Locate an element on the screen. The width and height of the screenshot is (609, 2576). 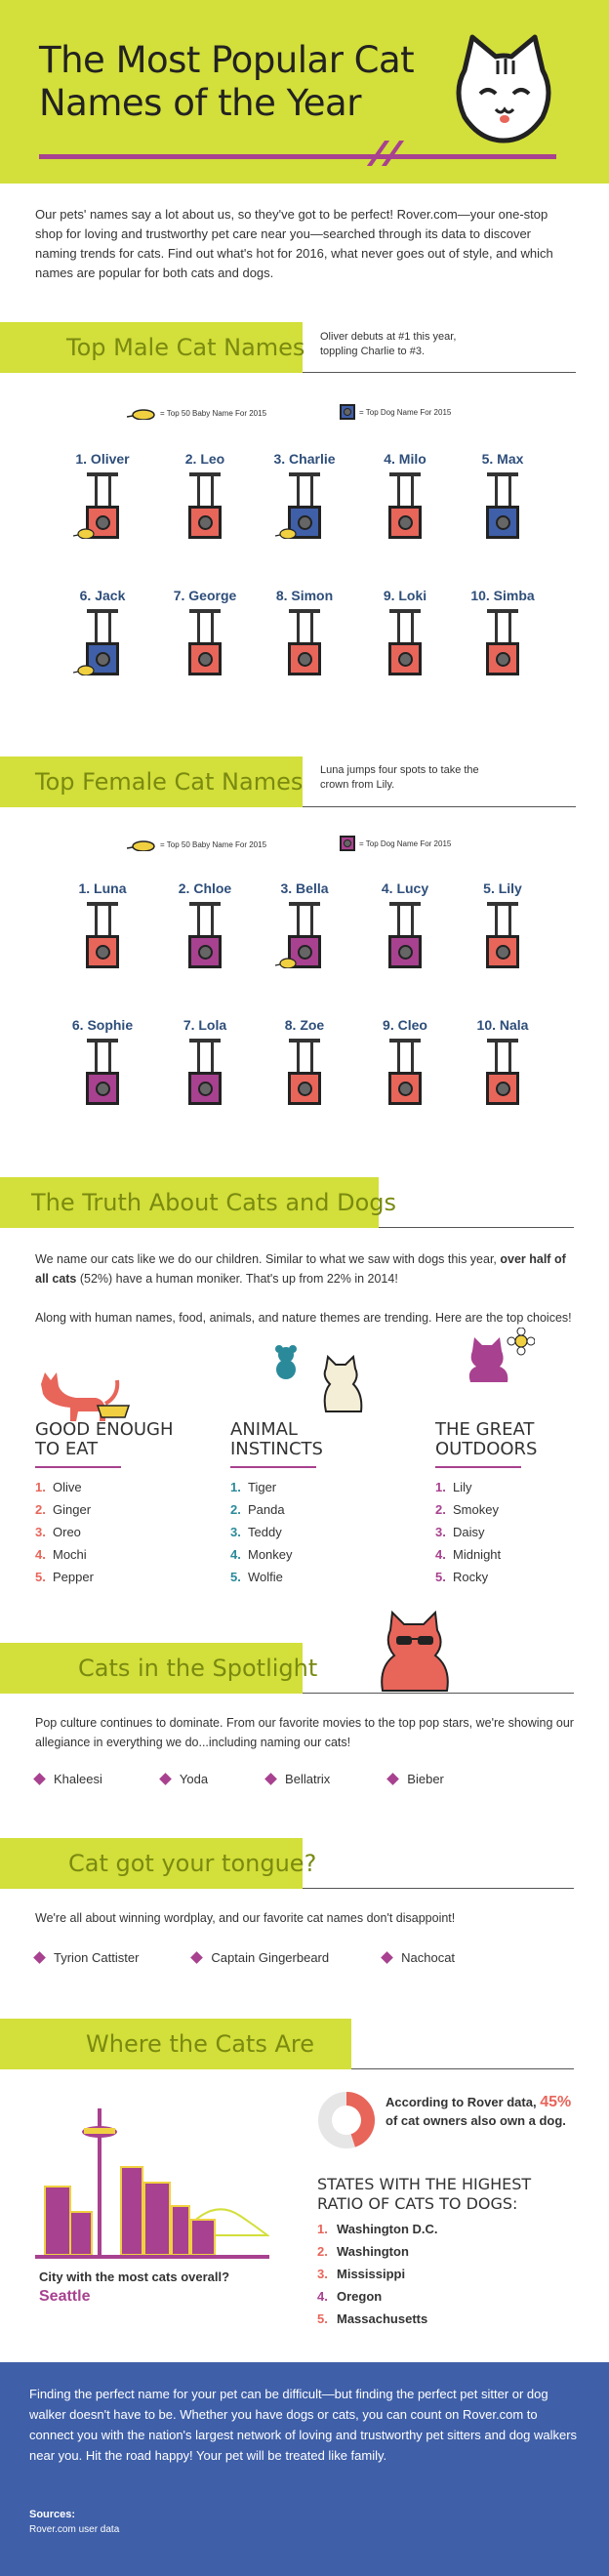
where-section-title: Where the Cats Are is located at coordinates (200, 2044).